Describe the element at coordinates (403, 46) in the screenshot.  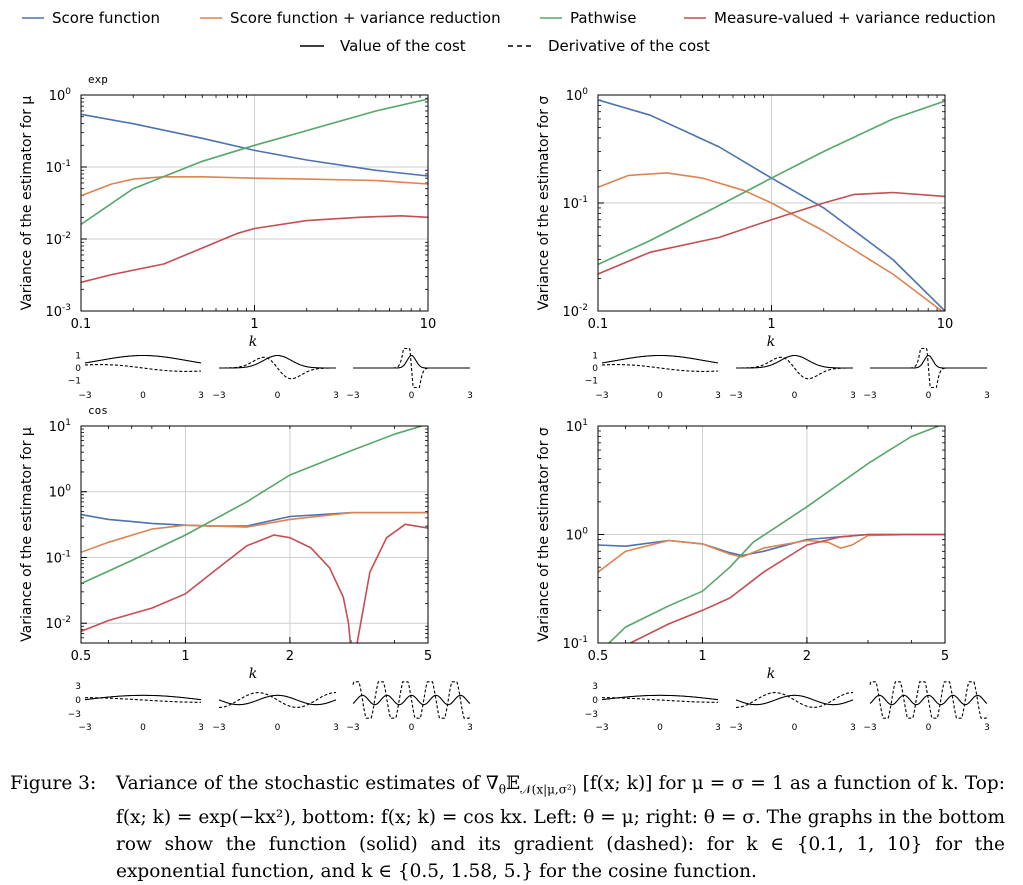
I see `legend-style-entry: Value of the cost` at that location.